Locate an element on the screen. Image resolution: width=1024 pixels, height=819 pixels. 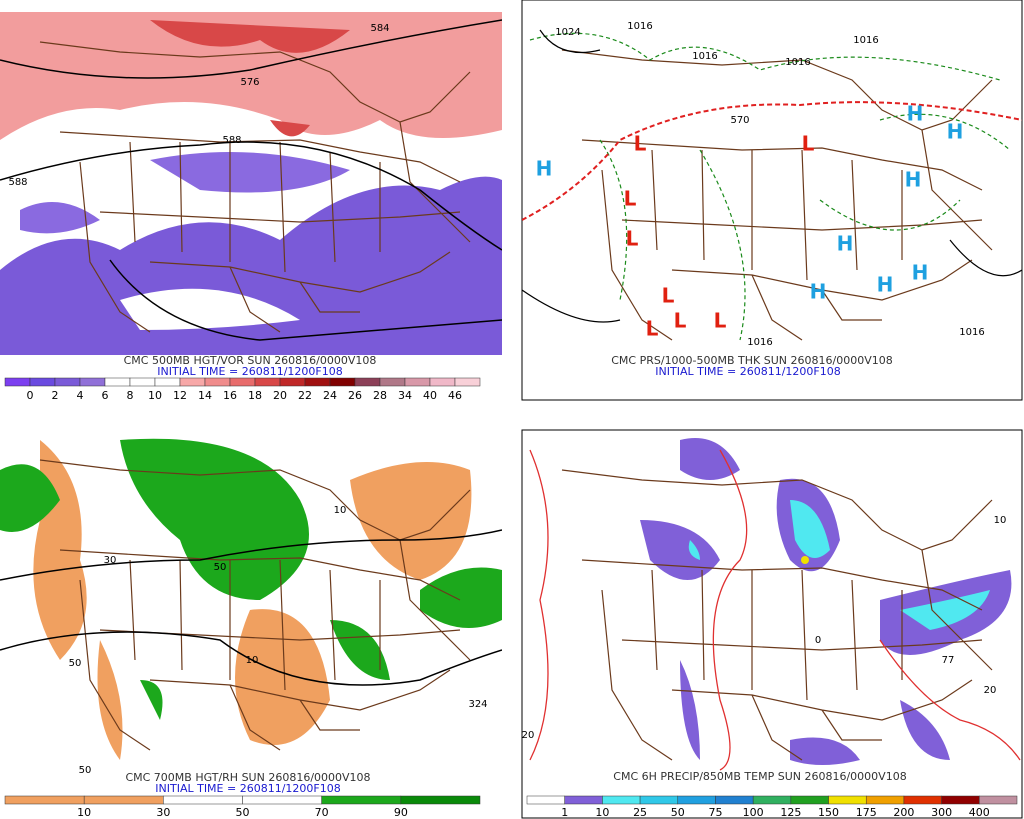
colorbar-label: 1 is located at coordinates (564, 812).